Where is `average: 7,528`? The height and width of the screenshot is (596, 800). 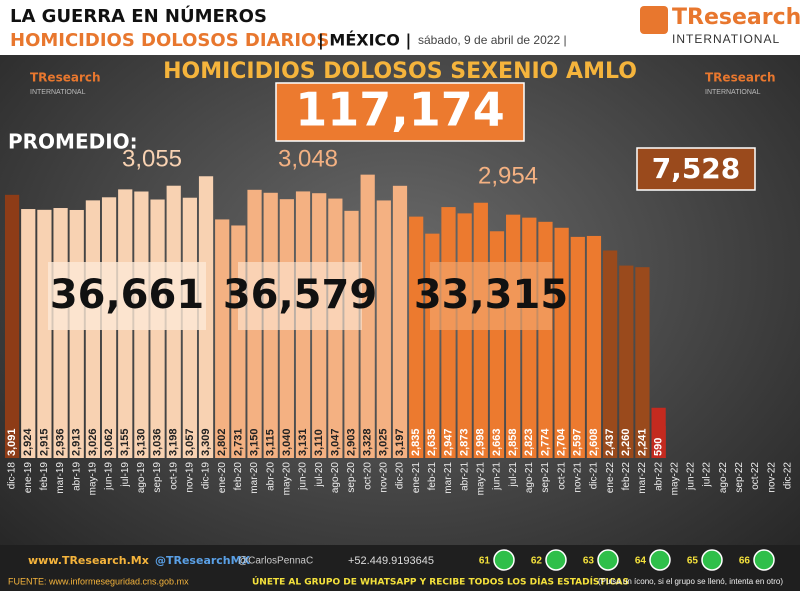
average: 7,528 is located at coordinates (696, 168).